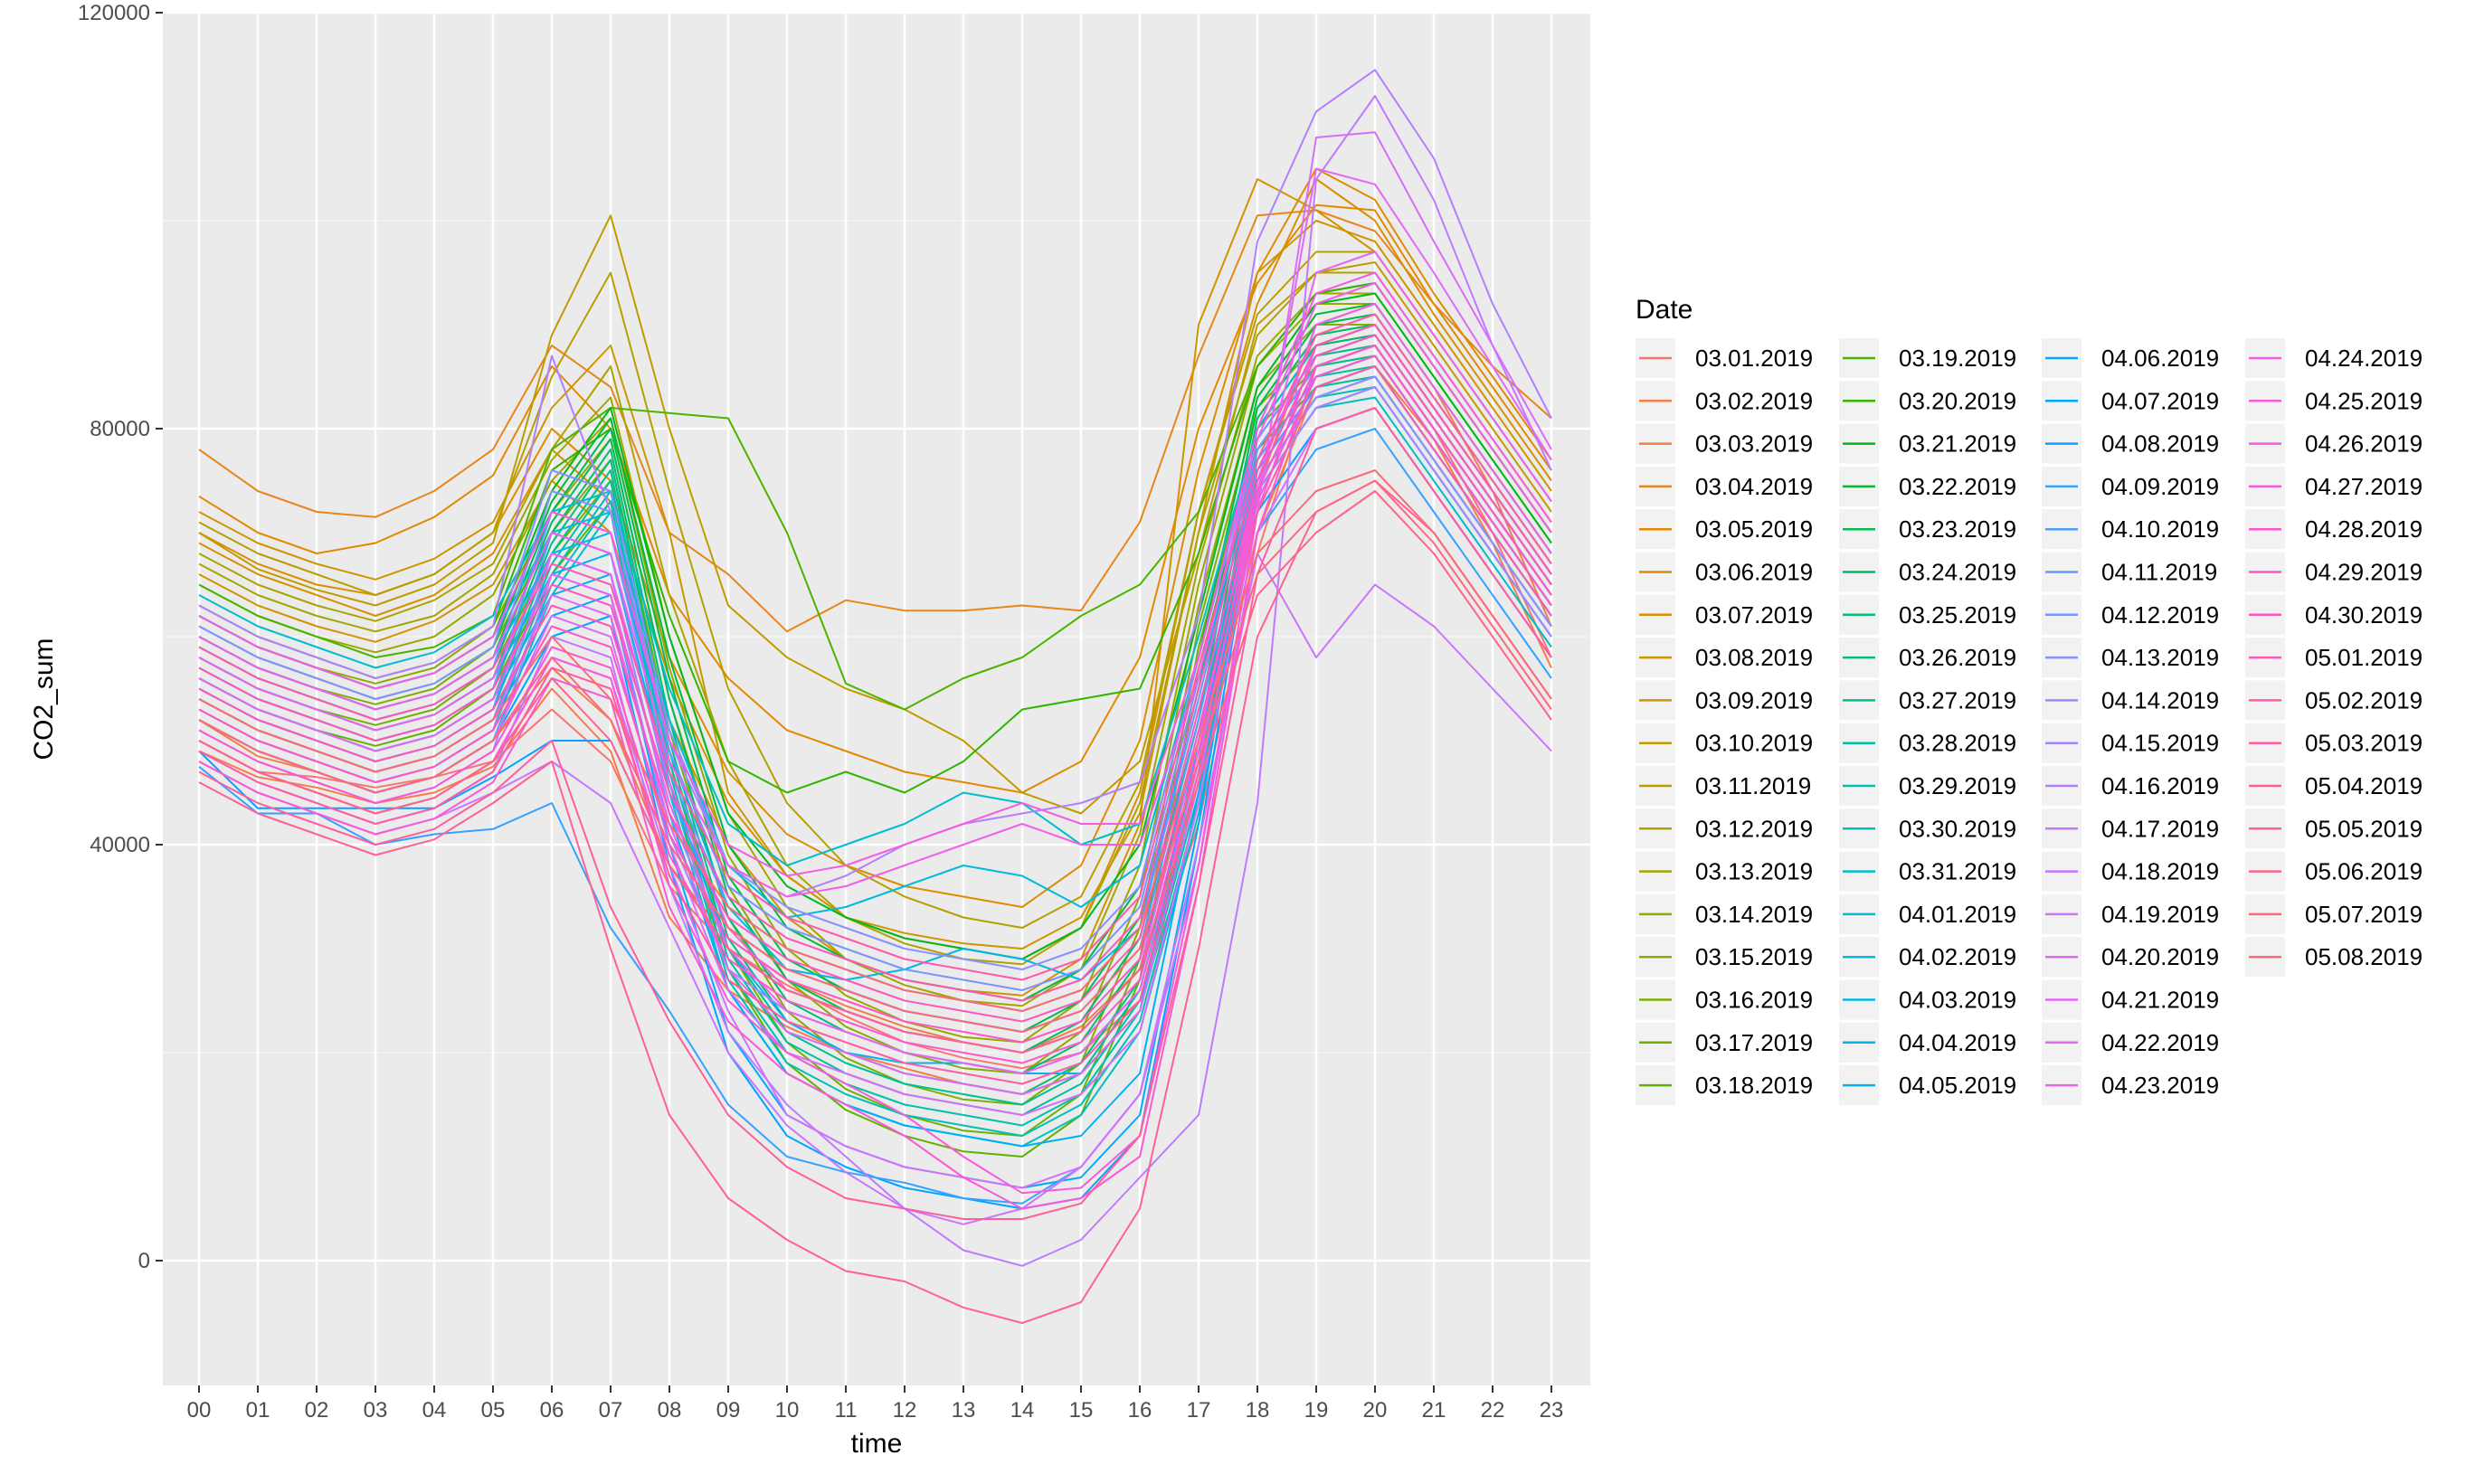 The height and width of the screenshot is (1484, 2475). What do you see at coordinates (1957, 657) in the screenshot?
I see `legend-label: 03.26.2019` at bounding box center [1957, 657].